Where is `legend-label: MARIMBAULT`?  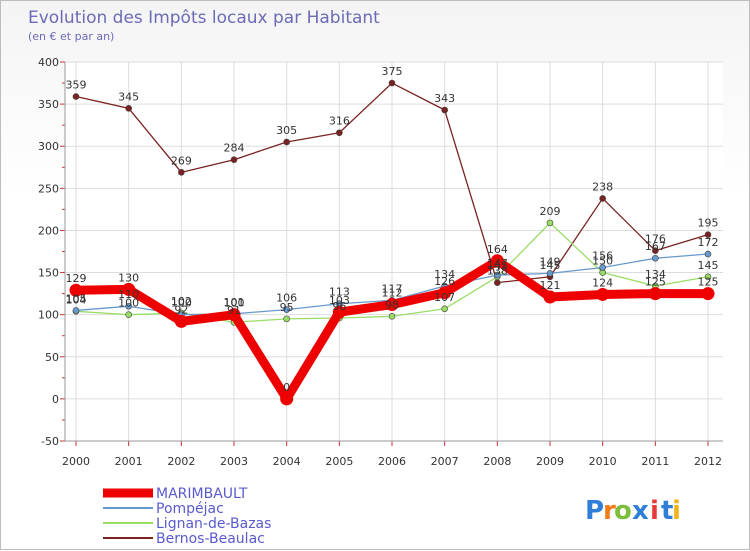
legend-label: MARIMBAULT is located at coordinates (202, 494).